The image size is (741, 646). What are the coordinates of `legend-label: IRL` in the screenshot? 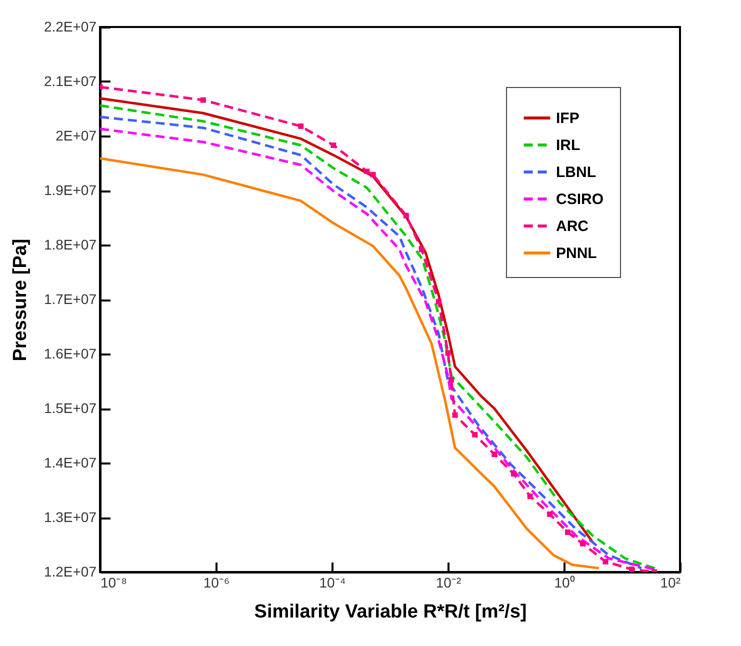 It's located at (568, 145).